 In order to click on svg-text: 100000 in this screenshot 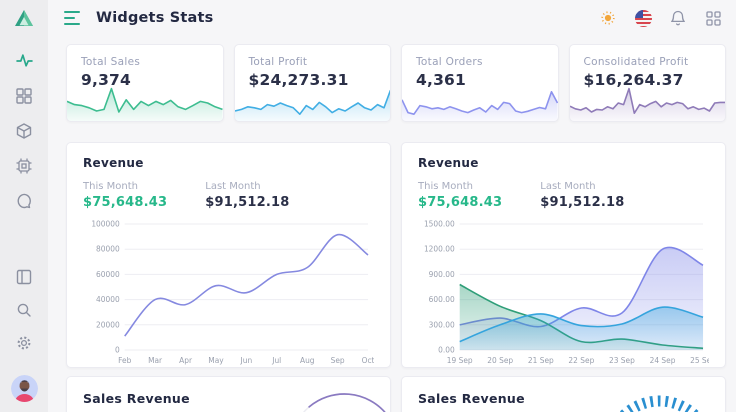, I will do `click(105, 223)`.